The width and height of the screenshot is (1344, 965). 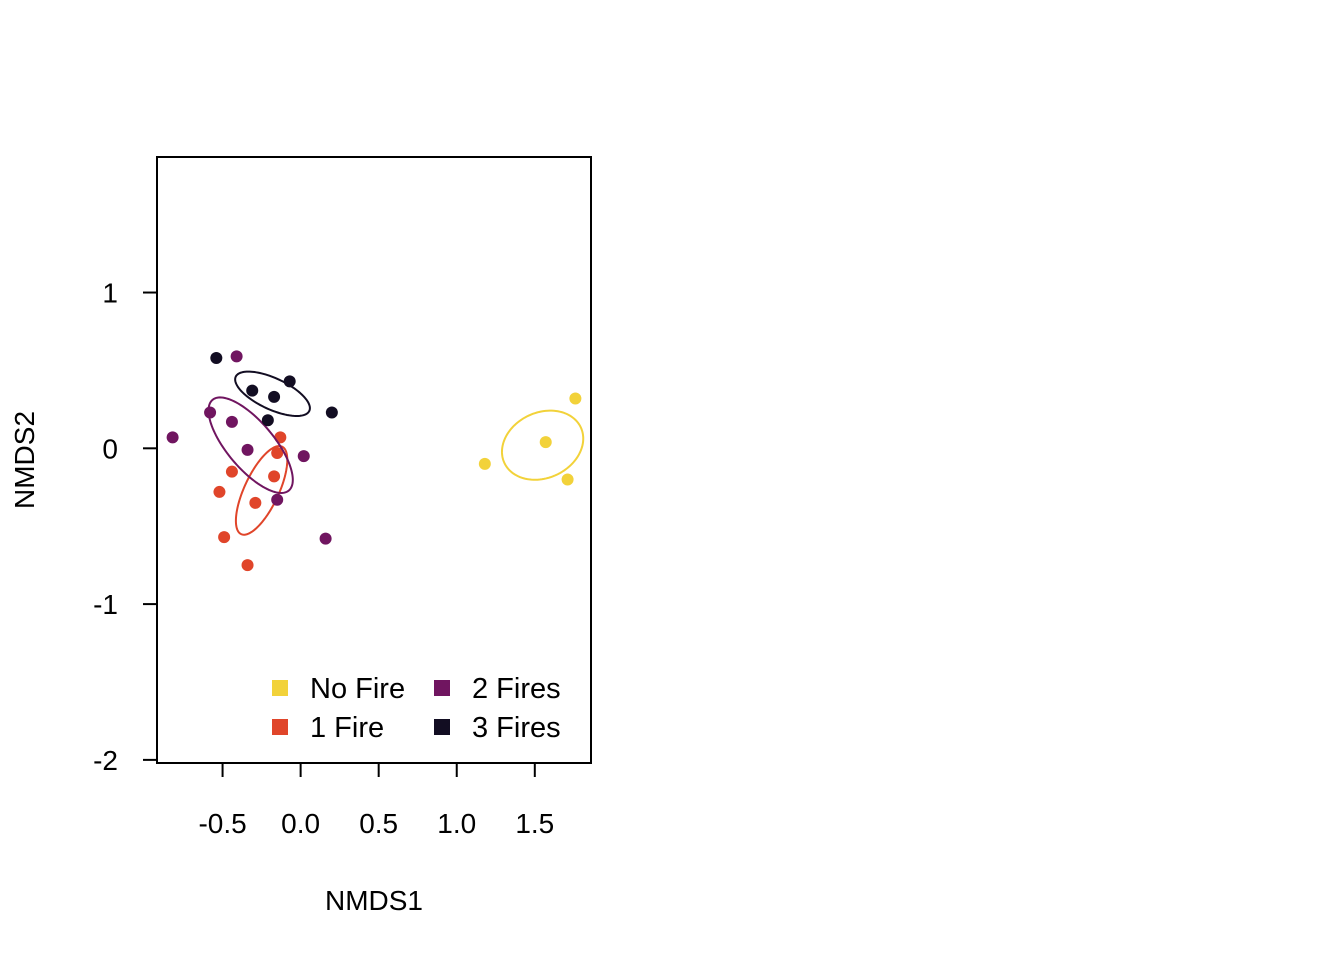 What do you see at coordinates (24, 460) in the screenshot?
I see `y-axis-label: NMDS2` at bounding box center [24, 460].